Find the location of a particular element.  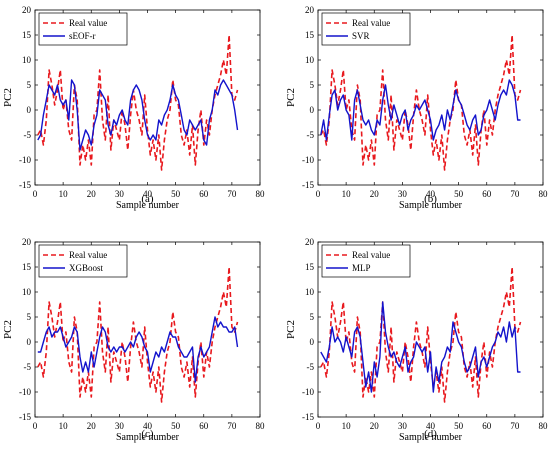

panel-label: (a) is located at coordinates (147, 199).